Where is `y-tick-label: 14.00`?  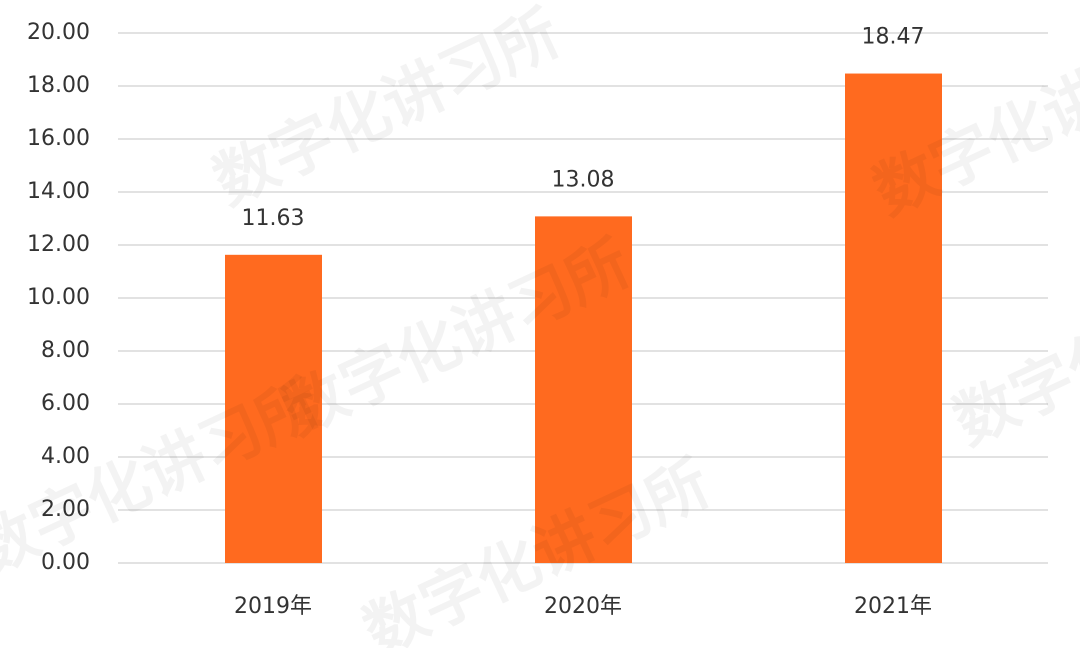 y-tick-label: 14.00 is located at coordinates (58, 191).